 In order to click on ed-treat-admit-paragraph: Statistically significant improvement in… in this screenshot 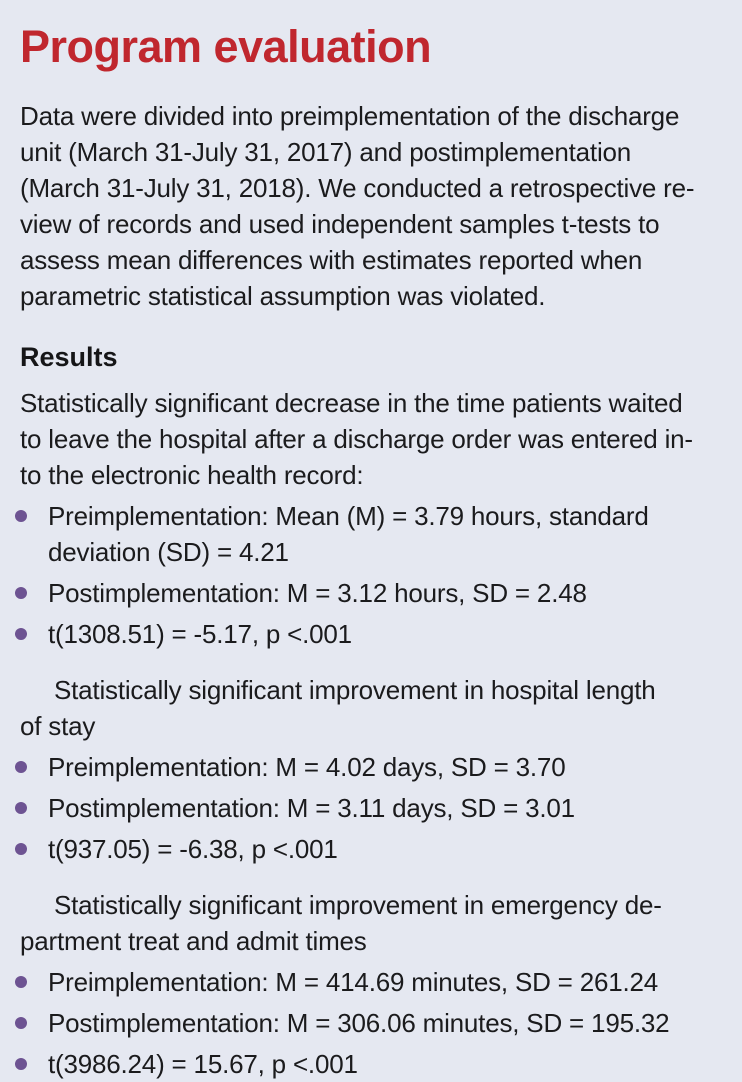, I will do `click(341, 923)`.